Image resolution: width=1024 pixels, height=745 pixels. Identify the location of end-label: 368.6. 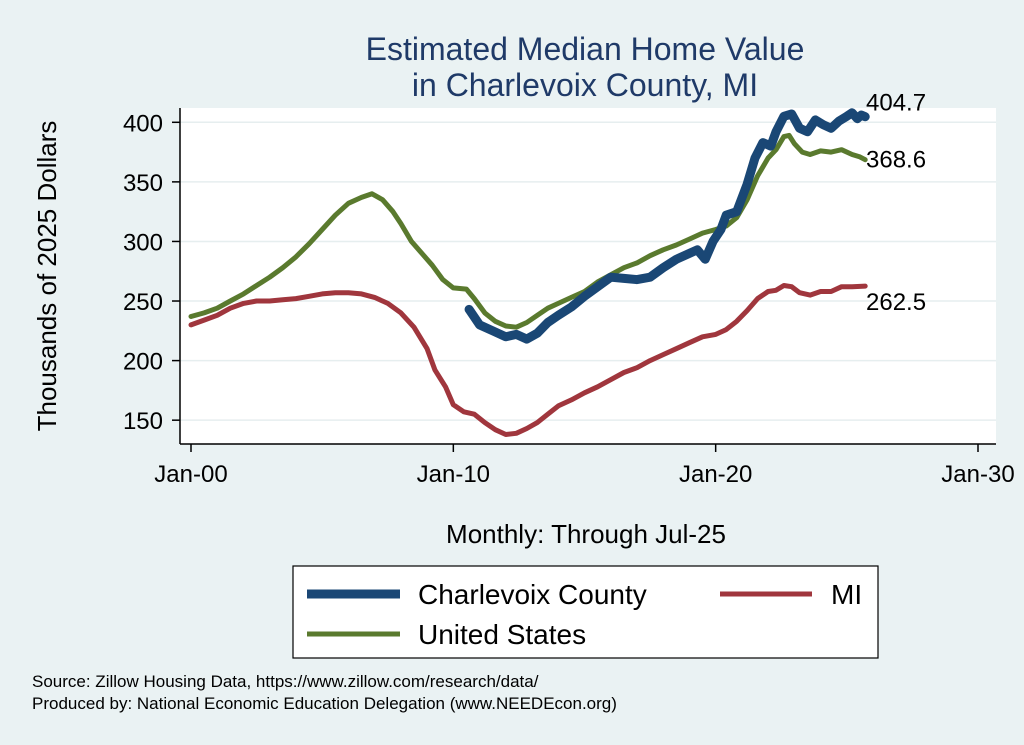
(896, 160).